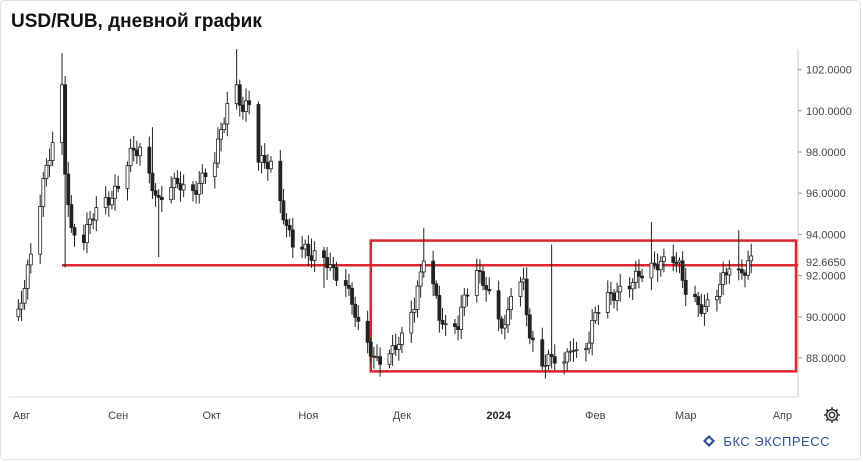  Describe the element at coordinates (118, 416) in the screenshot. I see `x-tick-label: Сен` at that location.